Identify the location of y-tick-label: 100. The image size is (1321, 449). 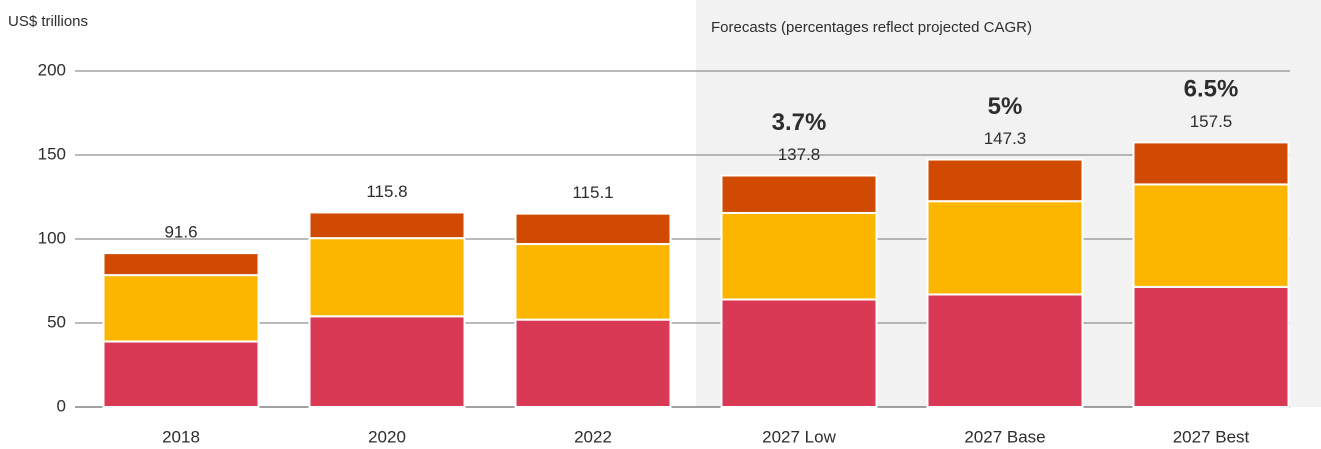
(52, 237).